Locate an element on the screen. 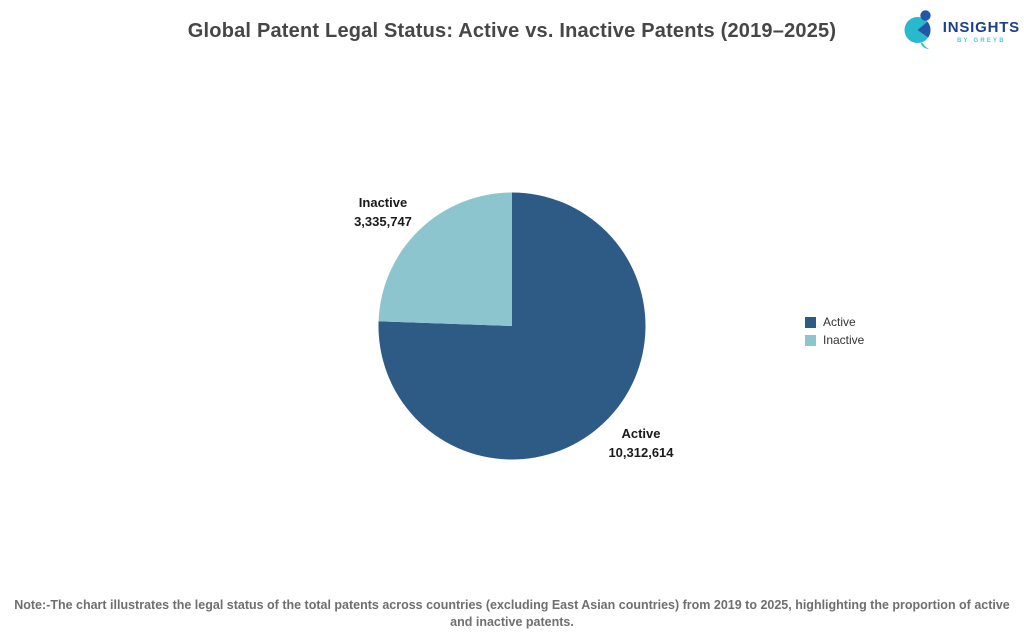  slice-label-inactive: Inactive 3,335,747 is located at coordinates (383, 212).